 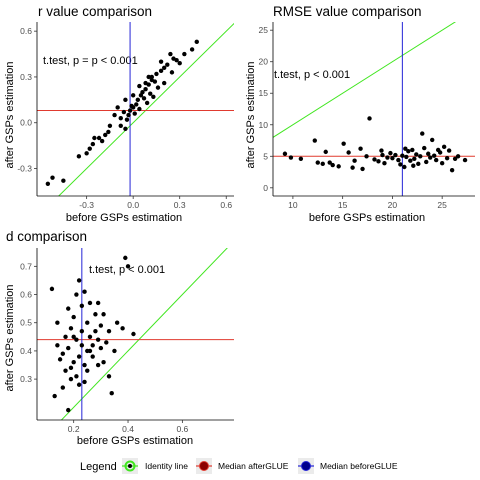 What do you see at coordinates (26, 77) in the screenshot?
I see `y-tick-label: 0.3` at bounding box center [26, 77].